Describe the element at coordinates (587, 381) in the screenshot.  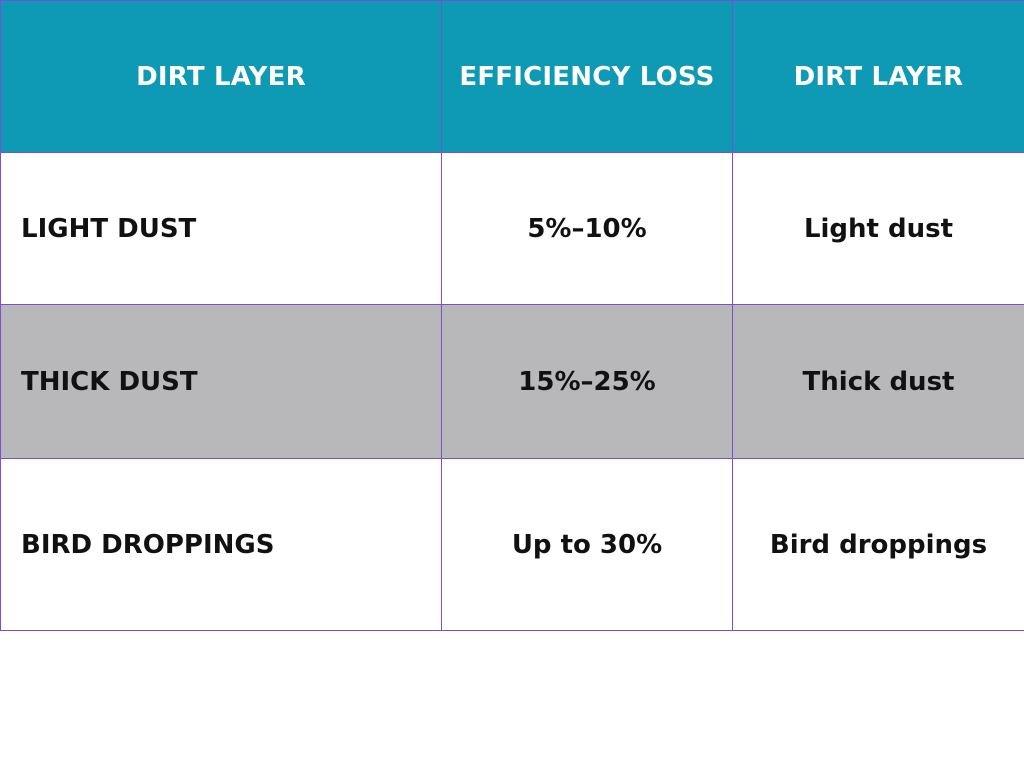
I see `row-efficiency-loss: 15%–25%` at that location.